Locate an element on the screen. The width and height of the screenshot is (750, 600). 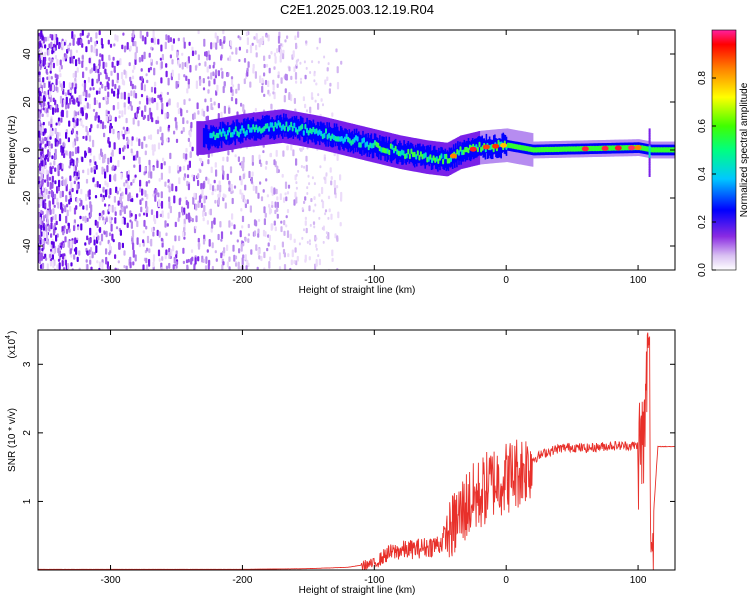
colorbar-label: Normalized spectral amplitude is located at coordinates (744, 149).